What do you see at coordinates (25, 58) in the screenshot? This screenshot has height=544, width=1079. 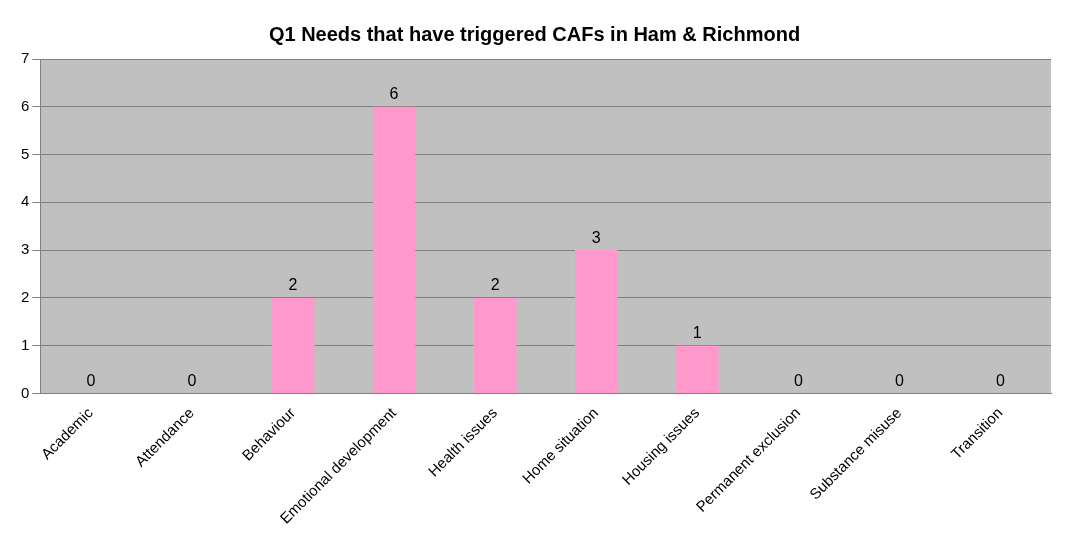 I see `y-tick-label: 7` at bounding box center [25, 58].